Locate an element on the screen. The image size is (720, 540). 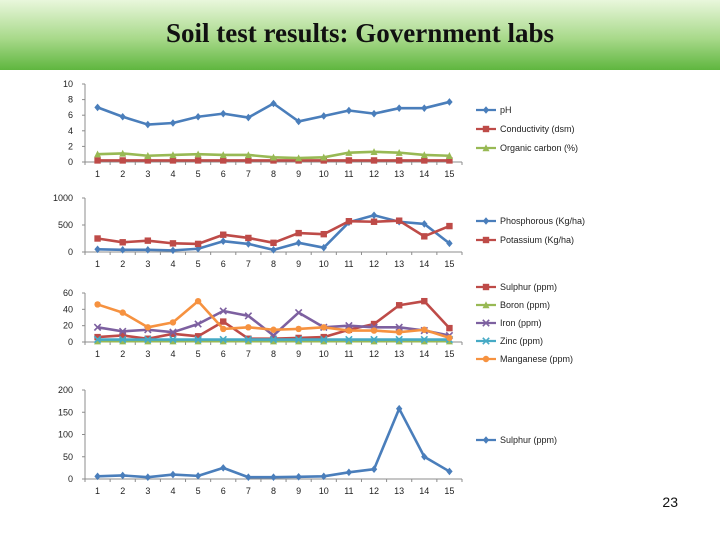
legend-label: Iron (ppm) is located at coordinates (521, 323).